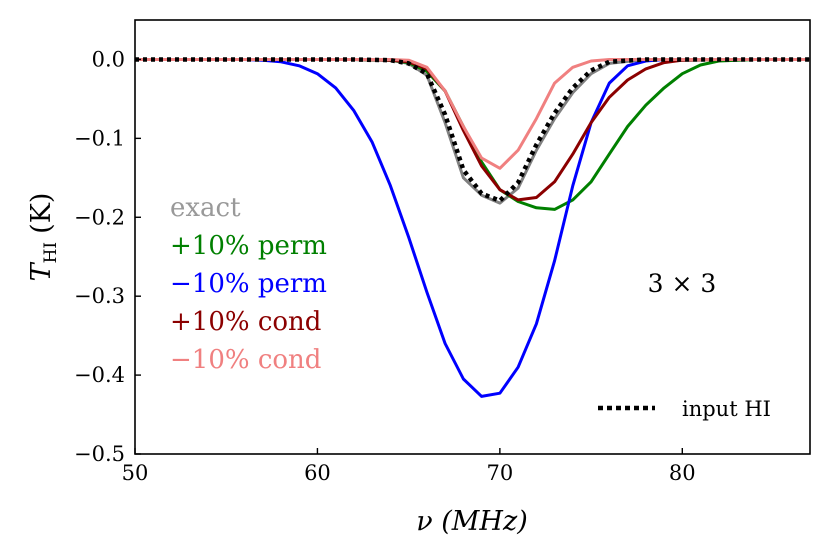 The height and width of the screenshot is (554, 830). What do you see at coordinates (317, 473) in the screenshot?
I see `x-tick-label: 60` at bounding box center [317, 473].